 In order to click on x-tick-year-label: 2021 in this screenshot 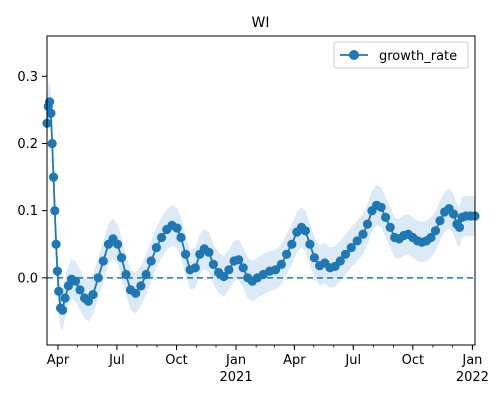, I will do `click(236, 377)`.